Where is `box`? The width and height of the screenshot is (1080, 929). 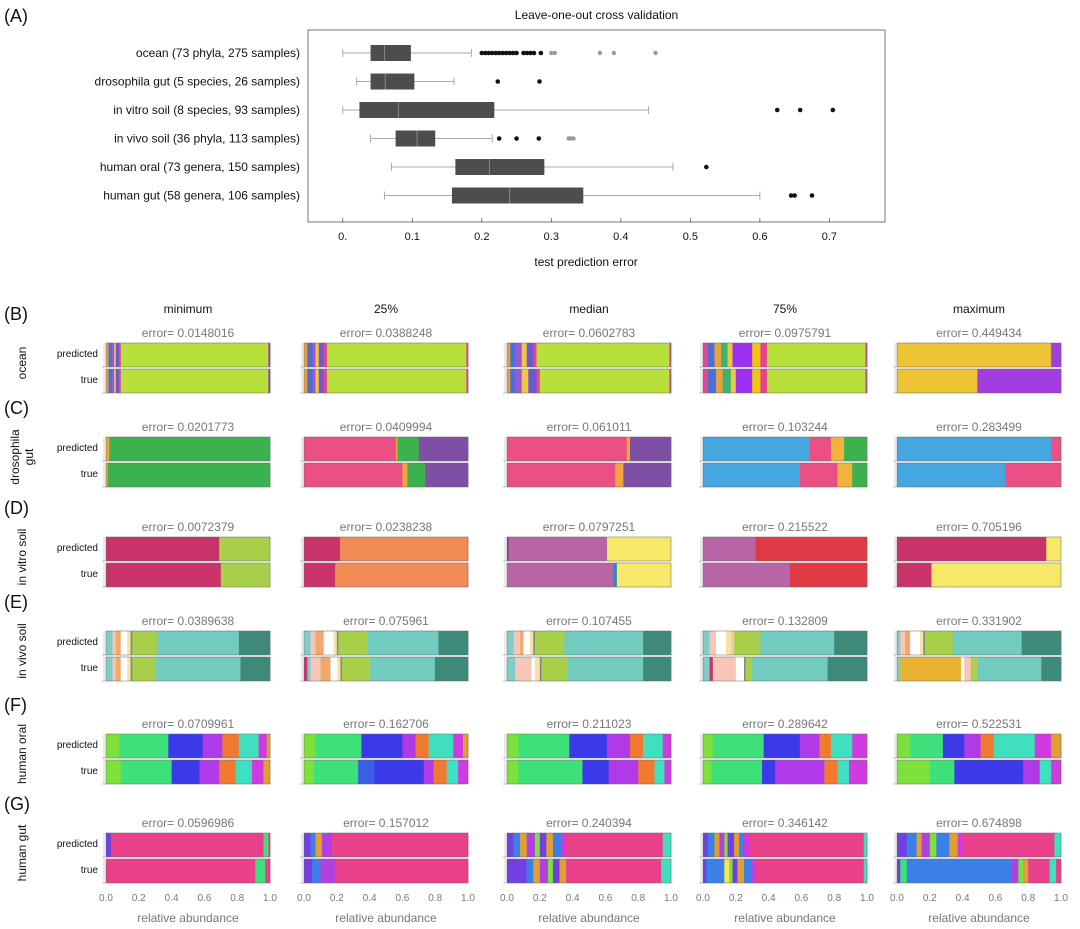 box is located at coordinates (500, 167).